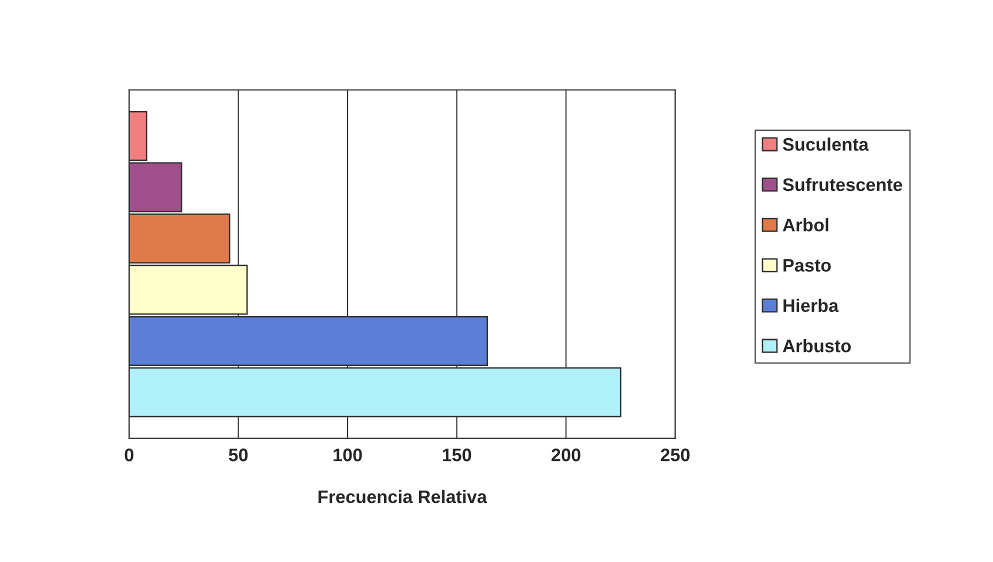 The width and height of the screenshot is (993, 562). What do you see at coordinates (675, 455) in the screenshot?
I see `x-tick-label: 250` at bounding box center [675, 455].